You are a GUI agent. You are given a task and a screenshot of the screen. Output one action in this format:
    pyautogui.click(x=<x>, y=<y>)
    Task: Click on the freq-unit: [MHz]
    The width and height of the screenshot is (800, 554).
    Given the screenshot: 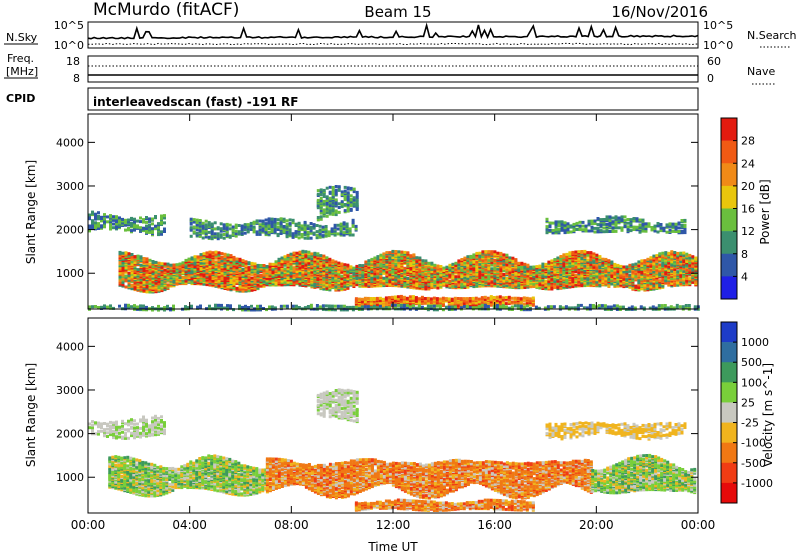 What is the action you would take?
    pyautogui.click(x=22, y=71)
    